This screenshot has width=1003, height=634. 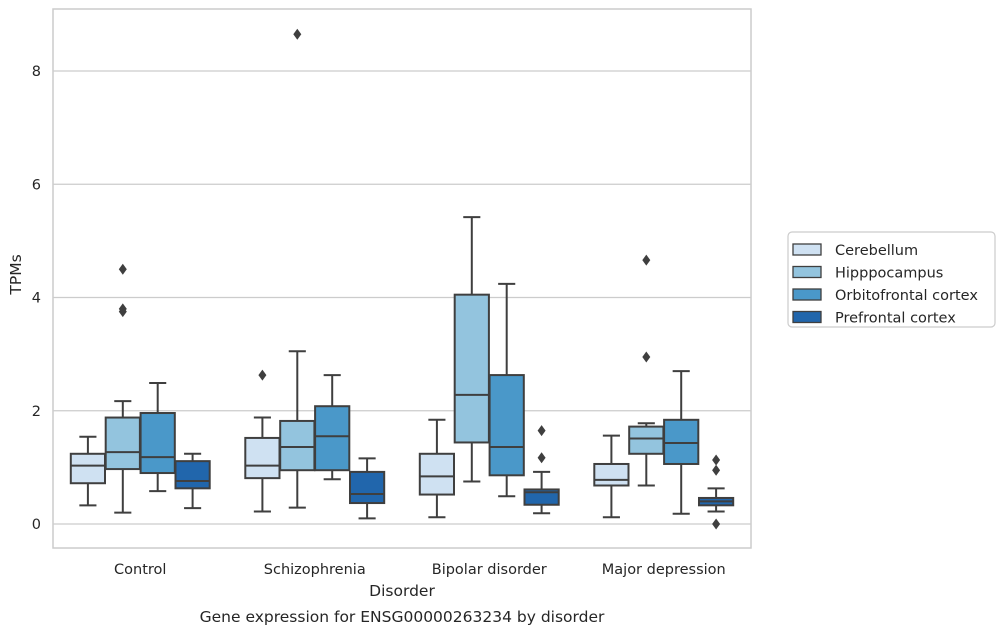 What do you see at coordinates (315, 570) in the screenshot?
I see `x-tick-label: Schizophrenia` at bounding box center [315, 570].